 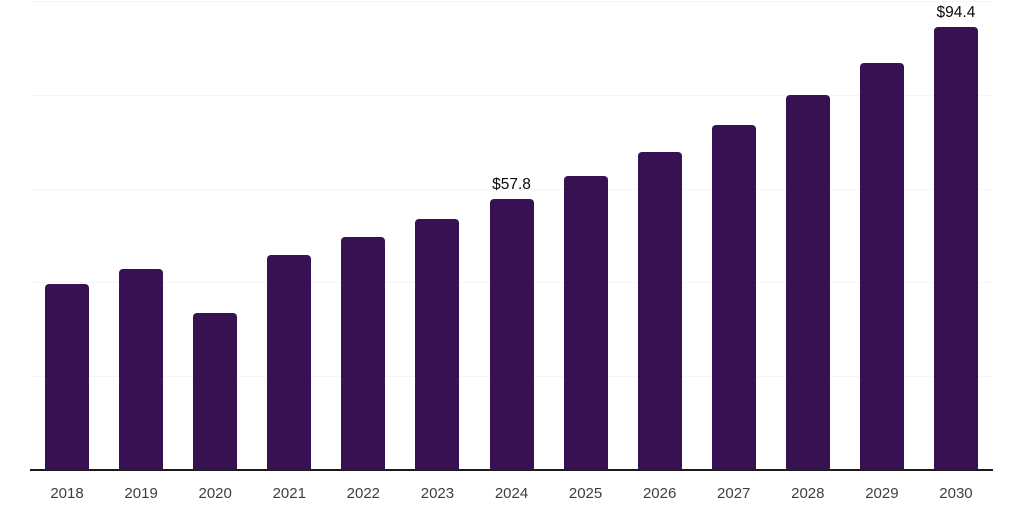 I want to click on x-tick-label-2018: 2018, so click(x=67, y=493).